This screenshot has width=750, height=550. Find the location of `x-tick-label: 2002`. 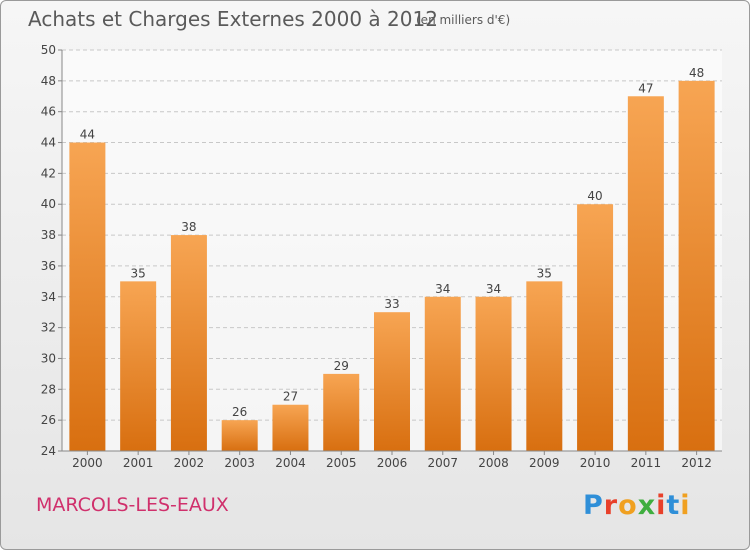

x-tick-label: 2002 is located at coordinates (189, 463).